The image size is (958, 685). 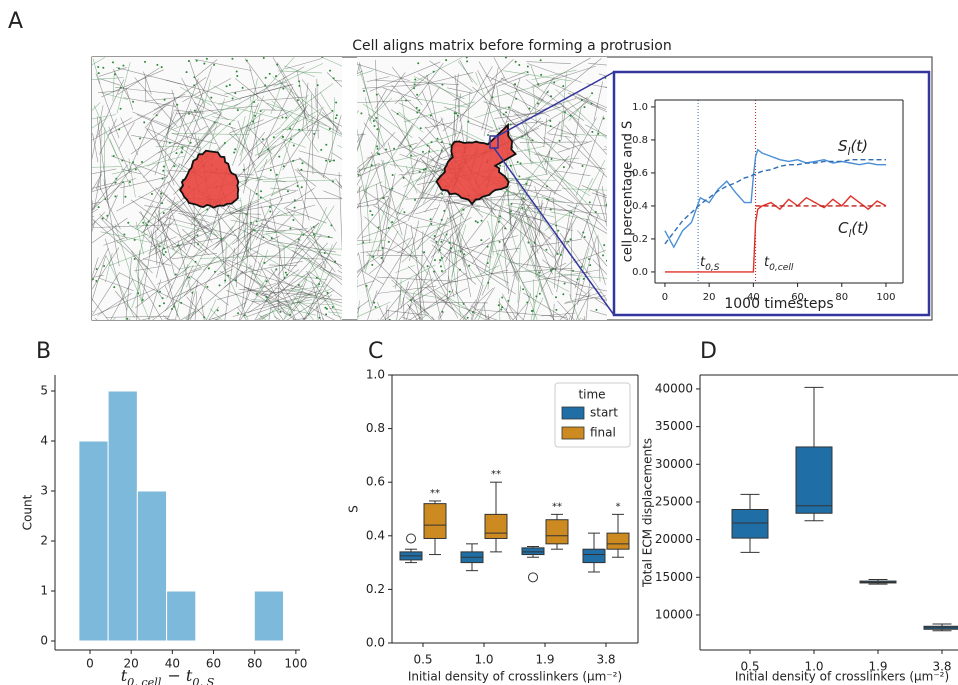 What do you see at coordinates (44, 591) in the screenshot?
I see `y-tick-label: 1` at bounding box center [44, 591].